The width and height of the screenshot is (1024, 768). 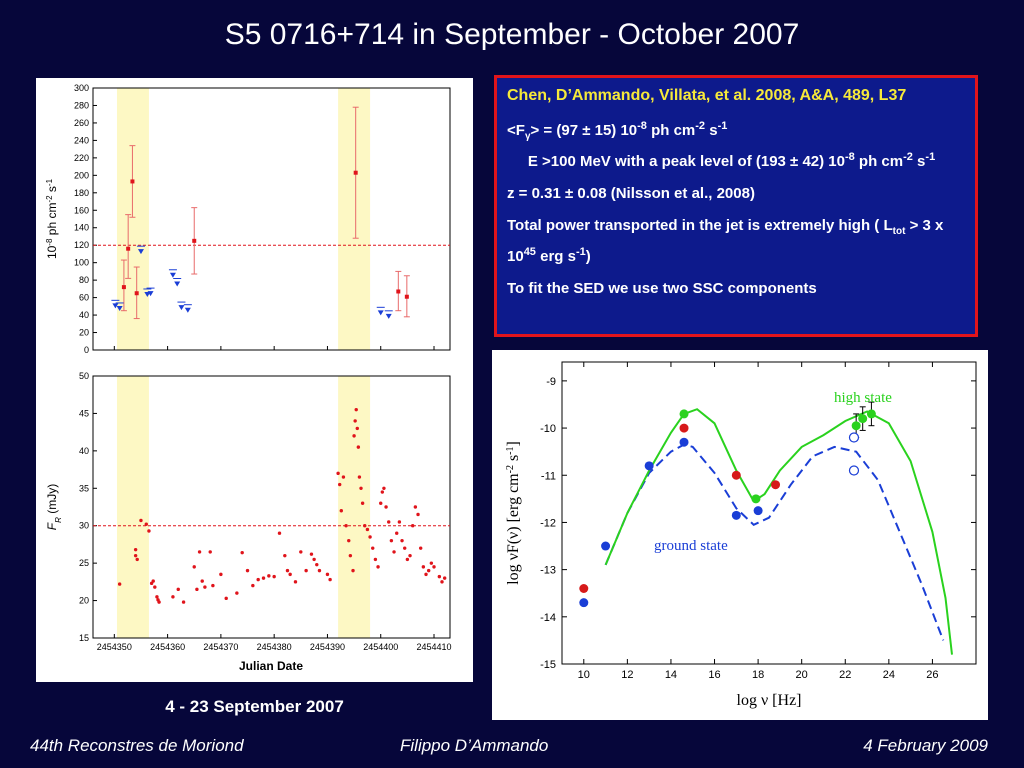 What do you see at coordinates (167, 647) in the screenshot?
I see `x-tick-label: 2454360` at bounding box center [167, 647].